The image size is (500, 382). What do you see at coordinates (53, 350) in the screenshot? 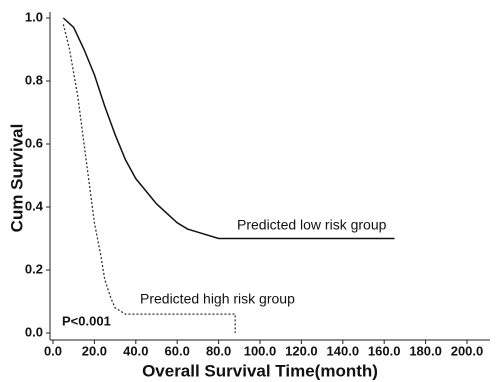
I see `x-tick-label: 0.0` at bounding box center [53, 350].